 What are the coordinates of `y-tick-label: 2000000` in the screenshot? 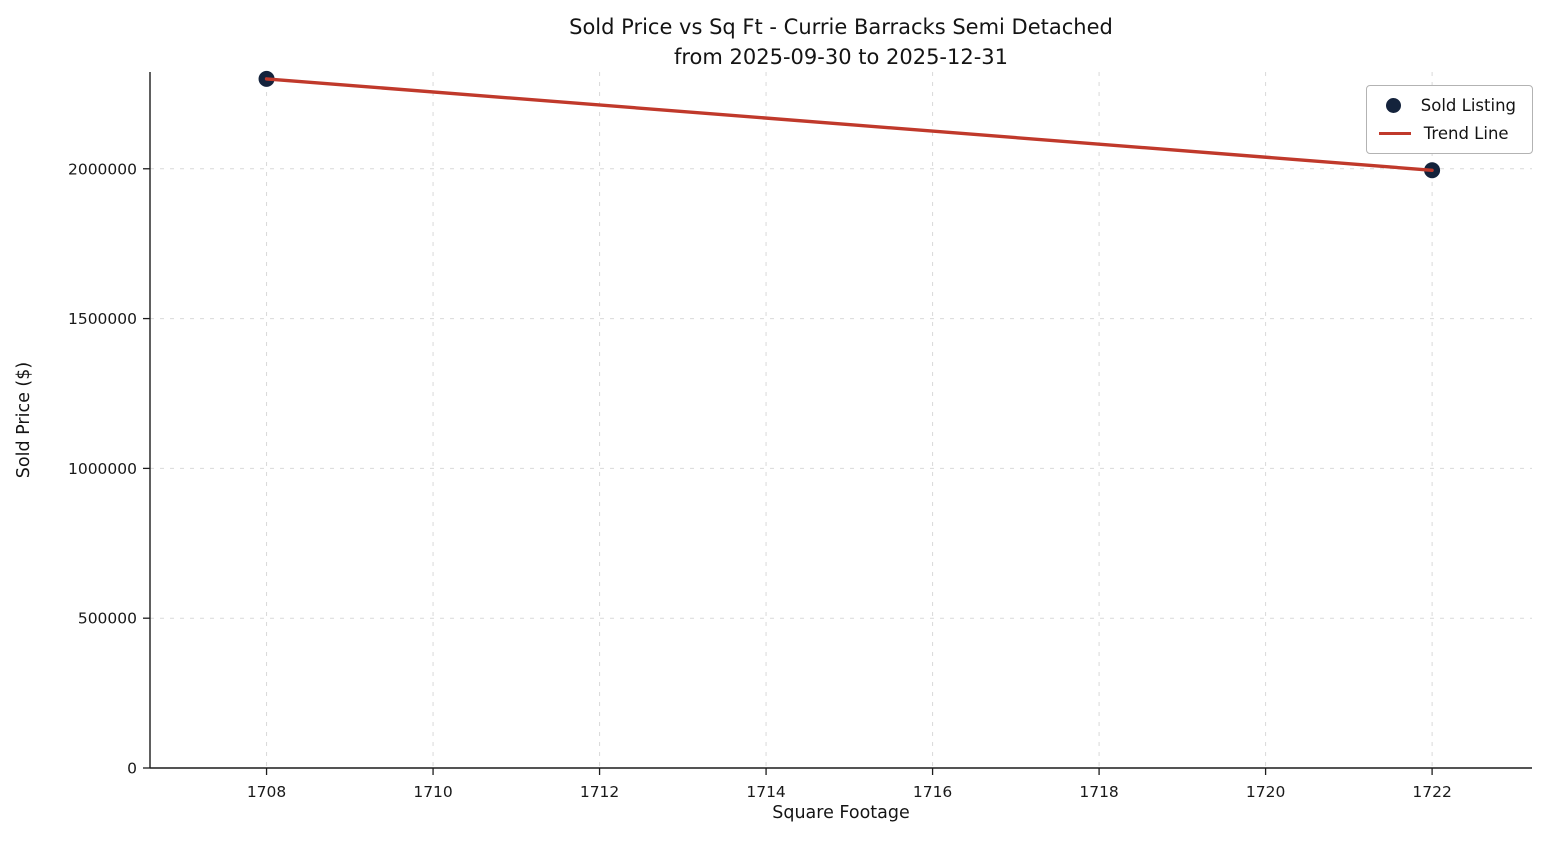 It's located at (102, 169).